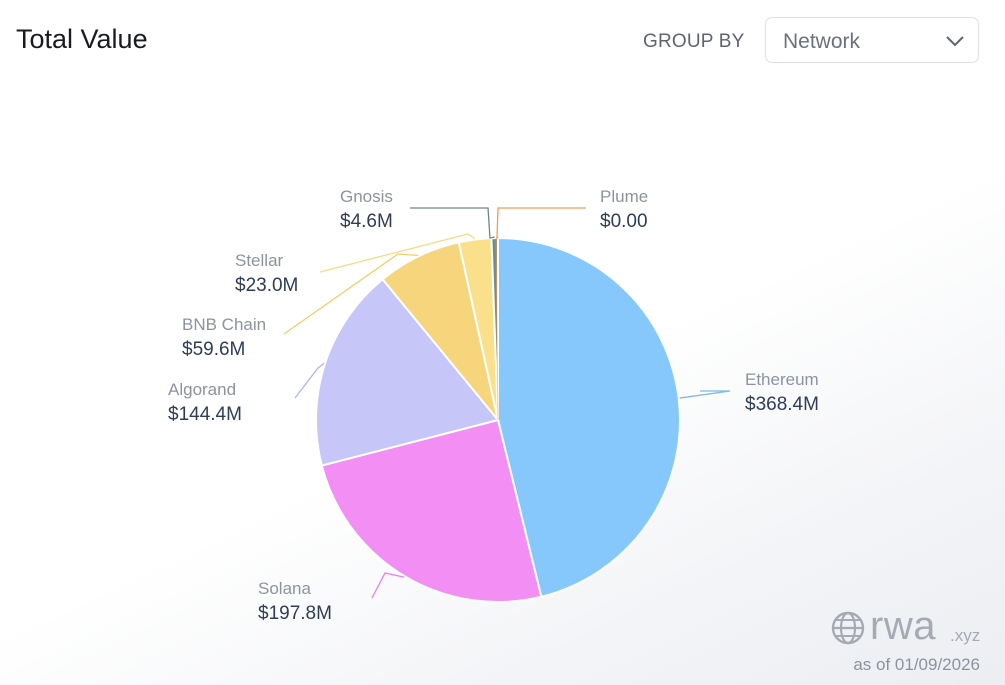 The width and height of the screenshot is (1005, 685). I want to click on brand-tld: .xyz, so click(965, 635).